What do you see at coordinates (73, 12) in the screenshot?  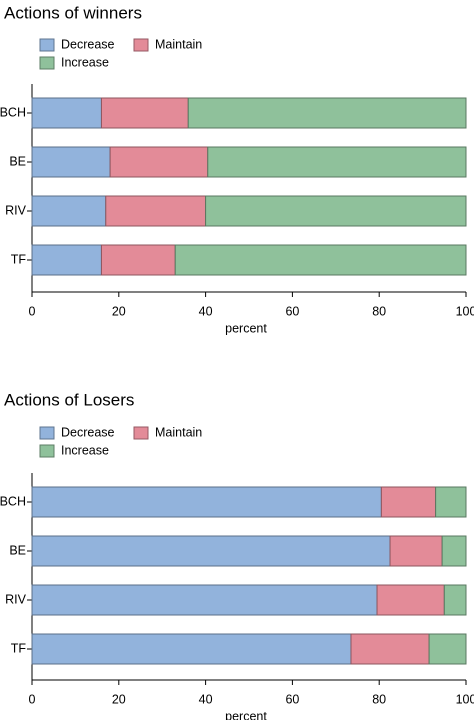 I see `chart-title: Actions of winners` at bounding box center [73, 12].